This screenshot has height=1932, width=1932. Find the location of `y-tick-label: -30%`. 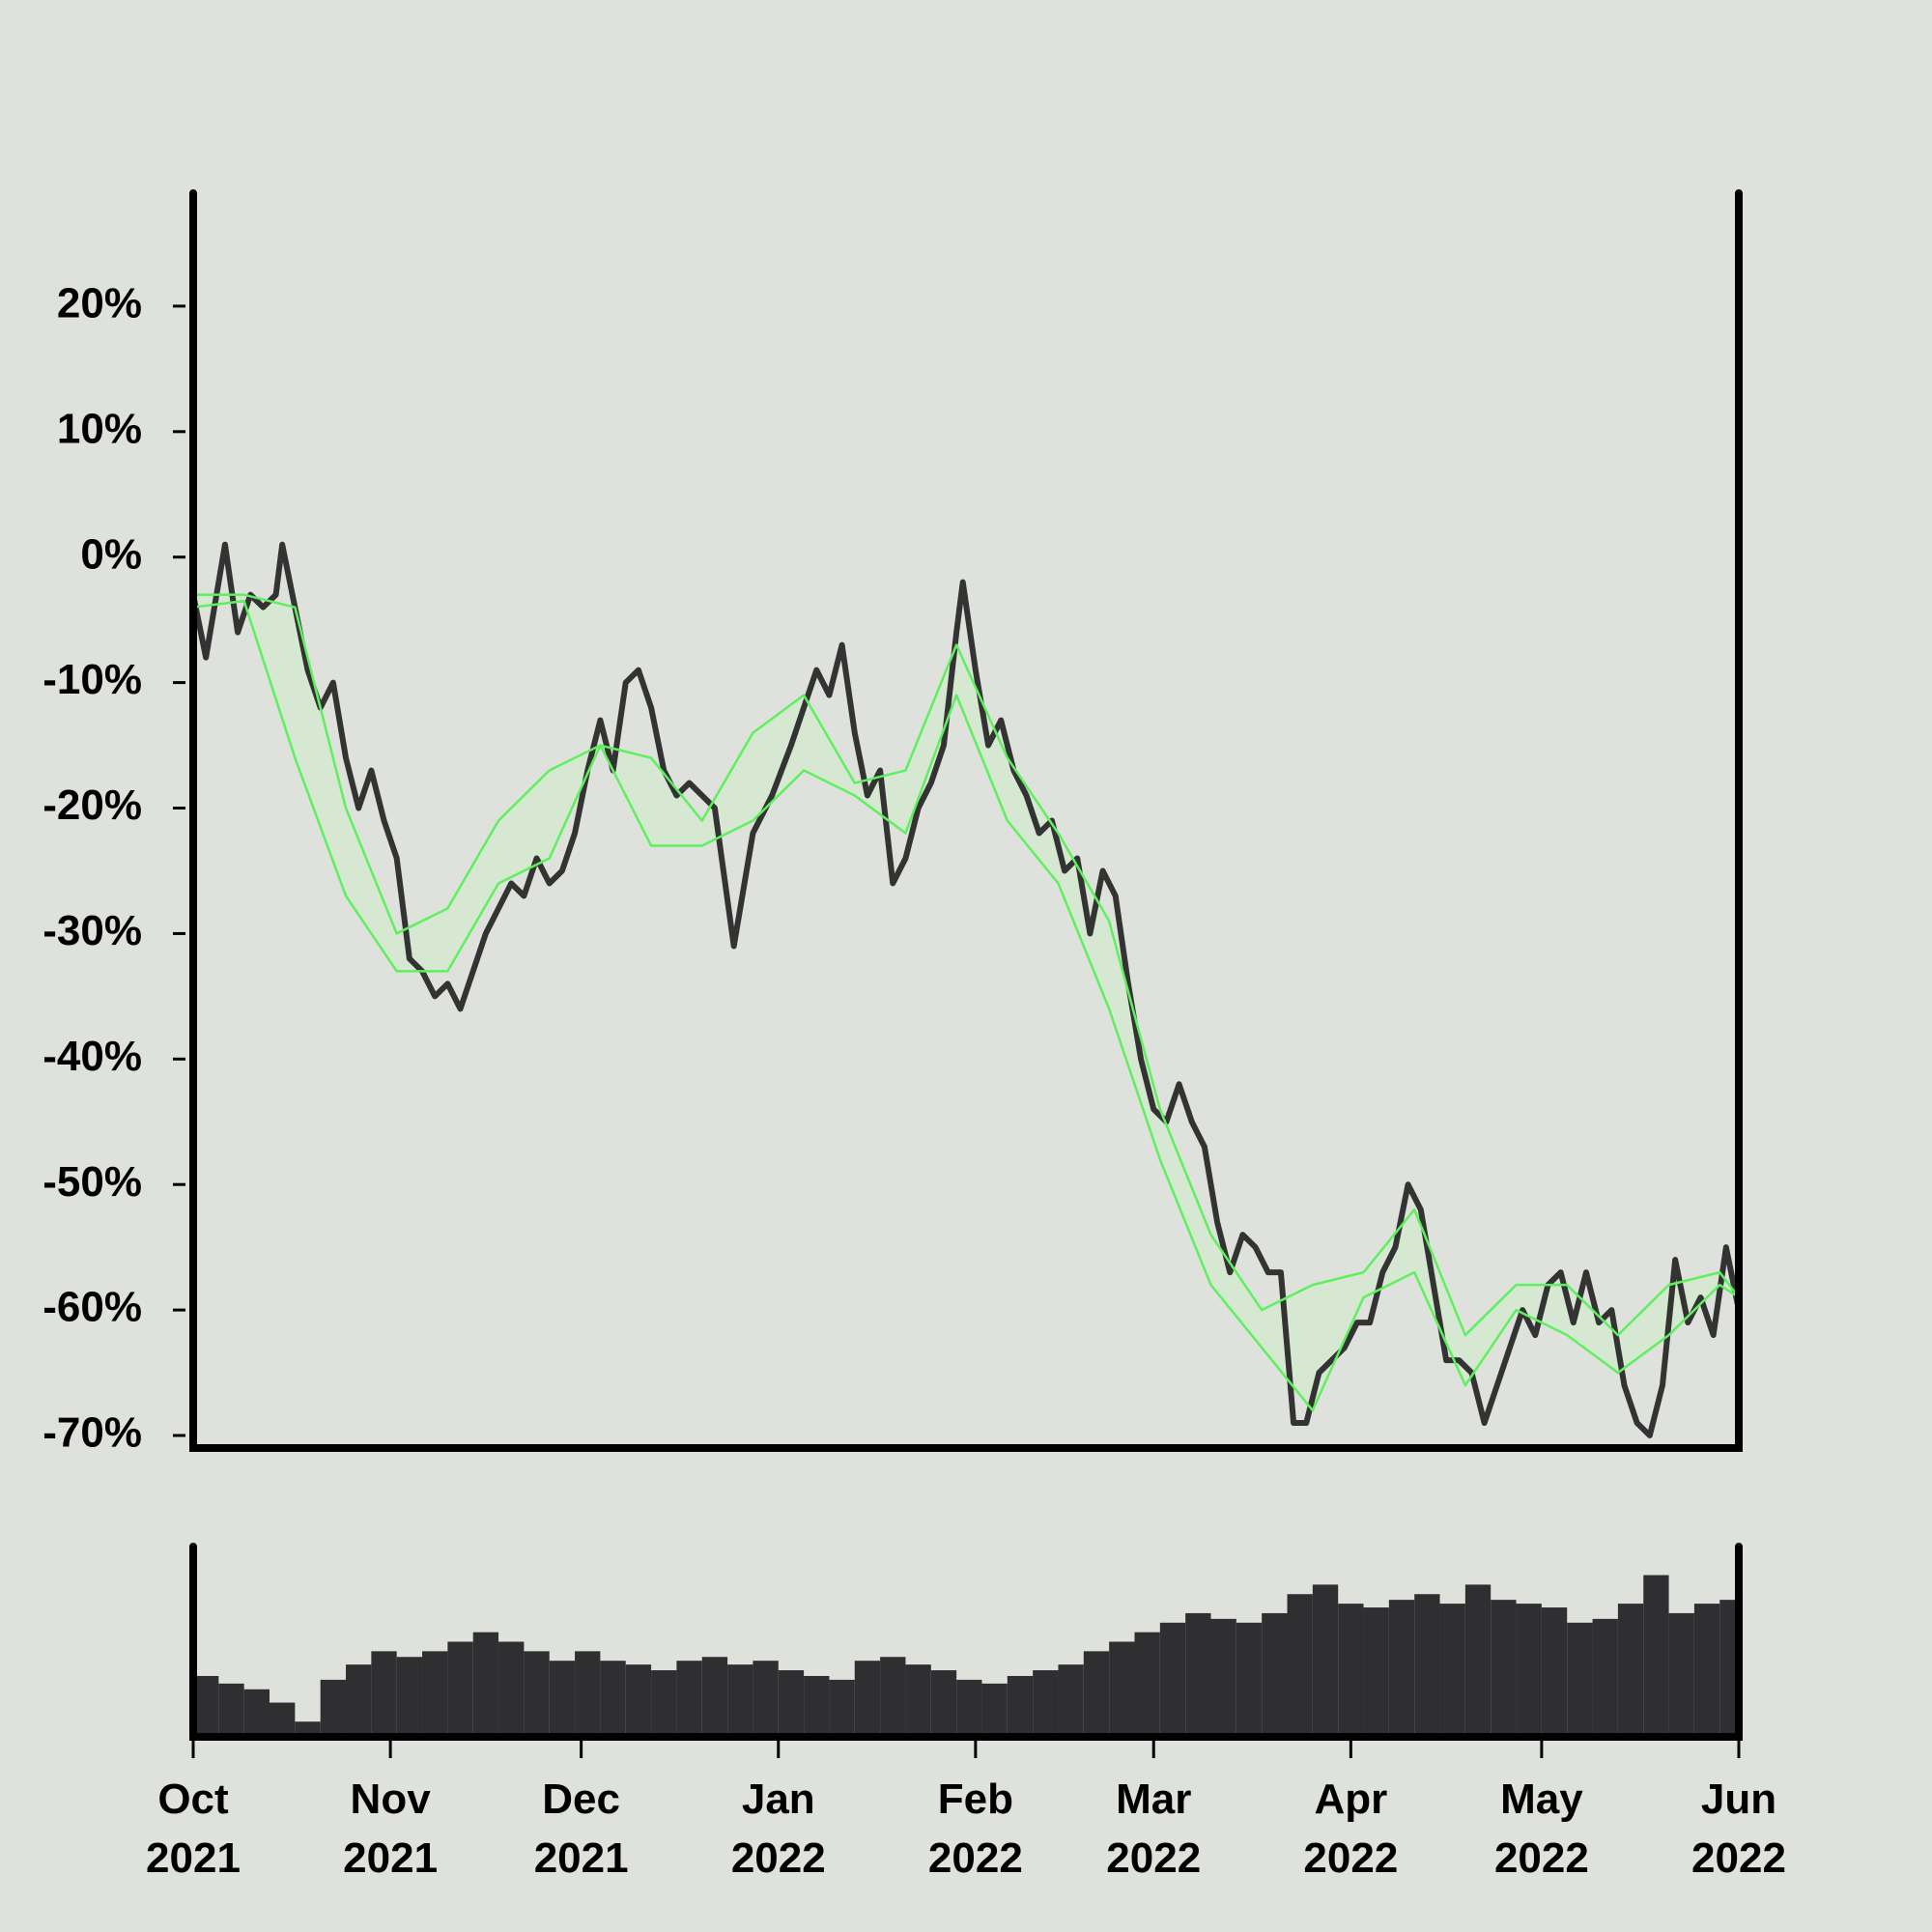

y-tick-label: -30% is located at coordinates (92, 930).